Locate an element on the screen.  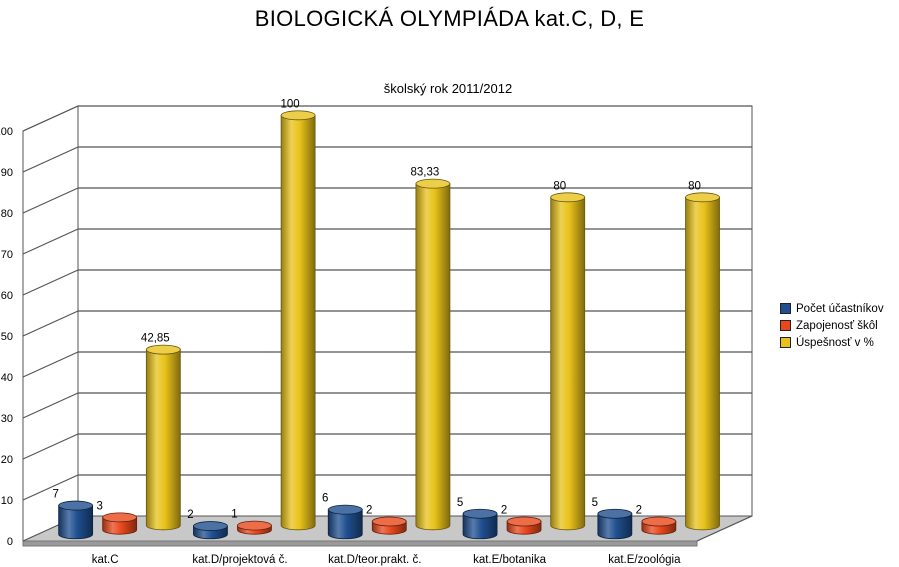
x-tick-label: kat.E/zoológia is located at coordinates (644, 560).